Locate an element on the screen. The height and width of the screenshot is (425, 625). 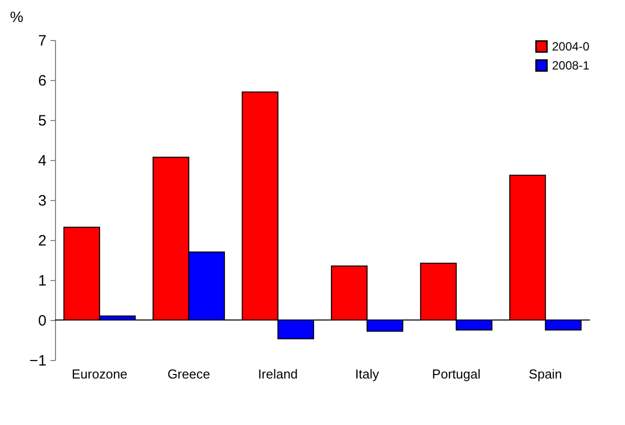
y-tick-label: 5 is located at coordinates (42, 121).